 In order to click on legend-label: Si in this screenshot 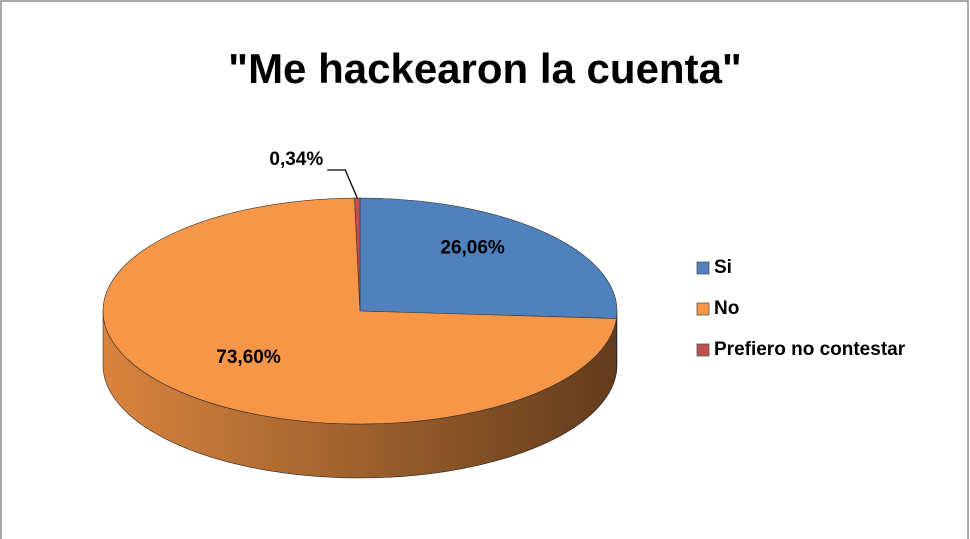, I will do `click(723, 267)`.